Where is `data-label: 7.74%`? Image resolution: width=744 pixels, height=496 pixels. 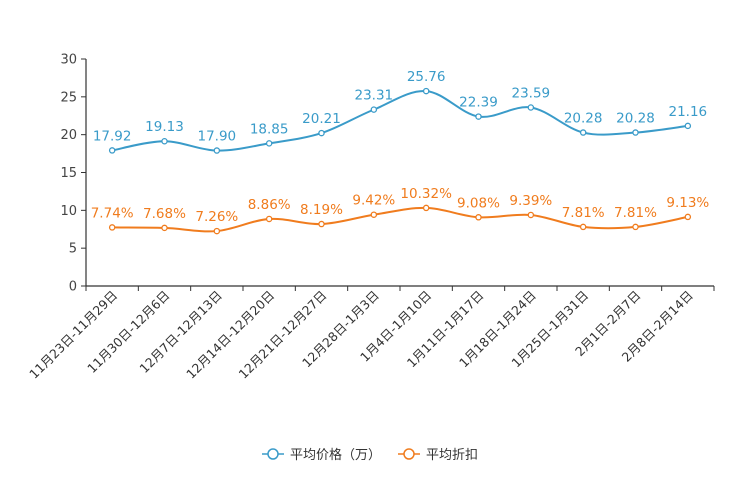
data-label: 7.74% is located at coordinates (112, 213).